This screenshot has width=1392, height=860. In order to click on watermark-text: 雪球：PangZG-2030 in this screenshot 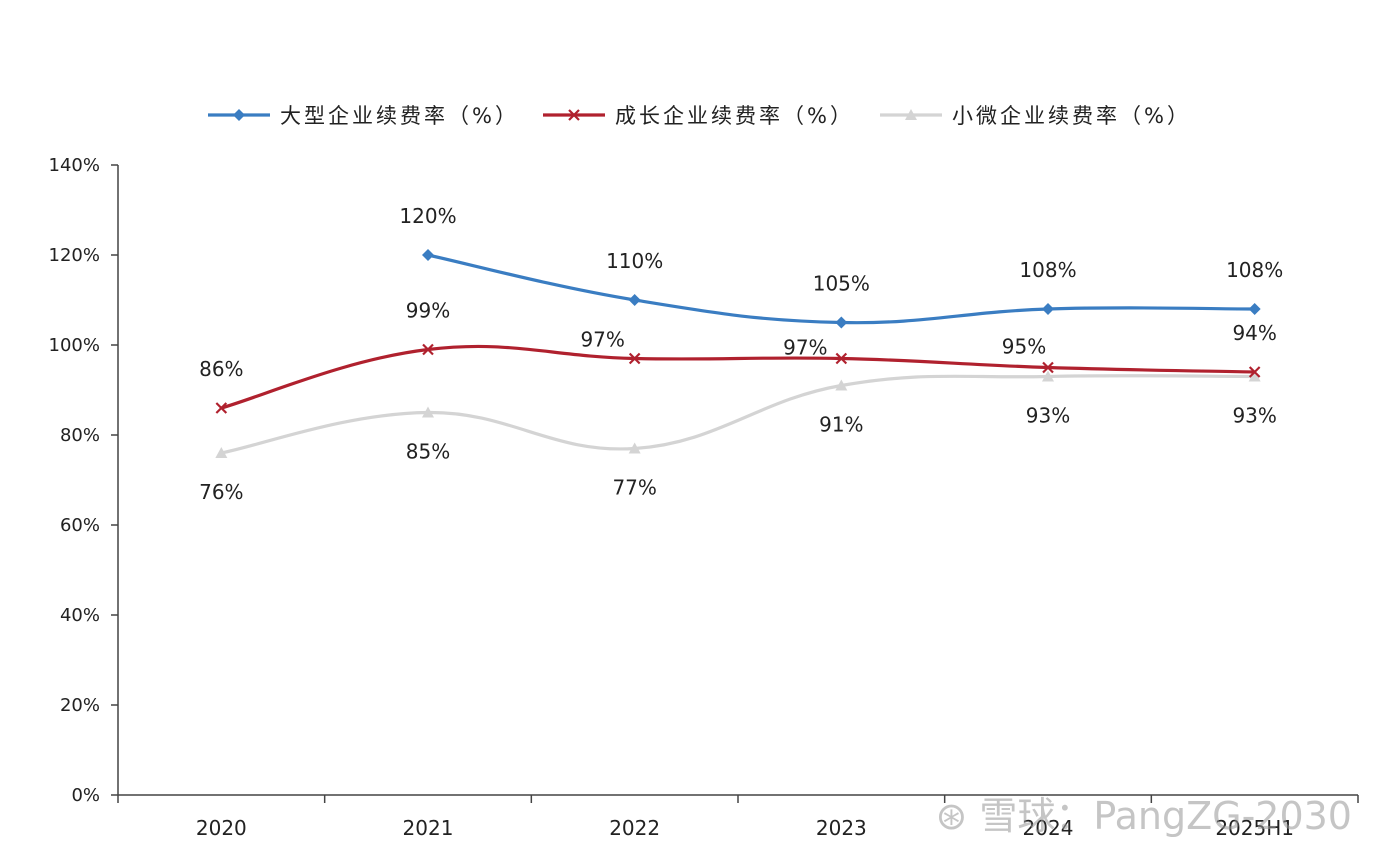, I will do `click(1165, 816)`.